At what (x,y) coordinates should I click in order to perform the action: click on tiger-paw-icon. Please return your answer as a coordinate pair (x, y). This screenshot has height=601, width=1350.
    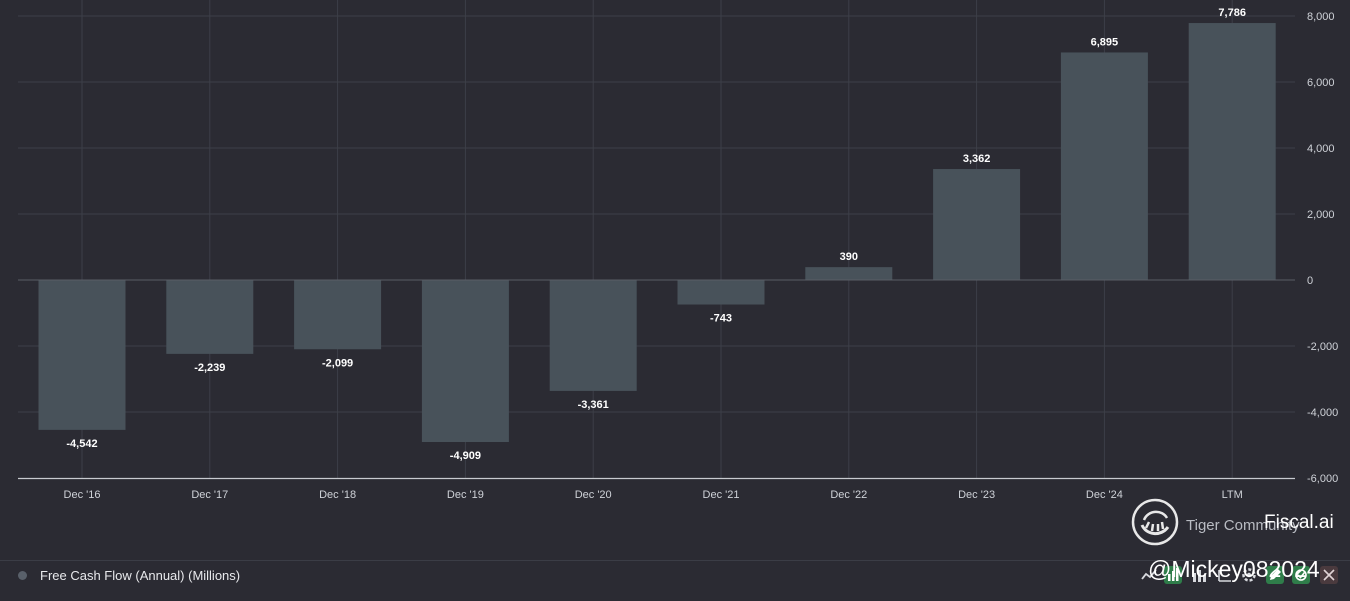
    Looking at the image, I should click on (1155, 522).